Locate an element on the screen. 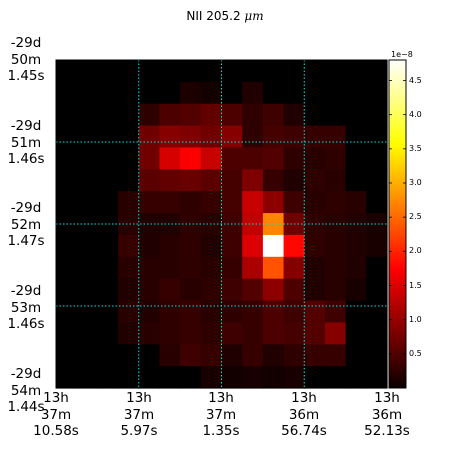 The image size is (450, 450). y-tick-label-5: -29d 54m 1.44s is located at coordinates (26, 390).